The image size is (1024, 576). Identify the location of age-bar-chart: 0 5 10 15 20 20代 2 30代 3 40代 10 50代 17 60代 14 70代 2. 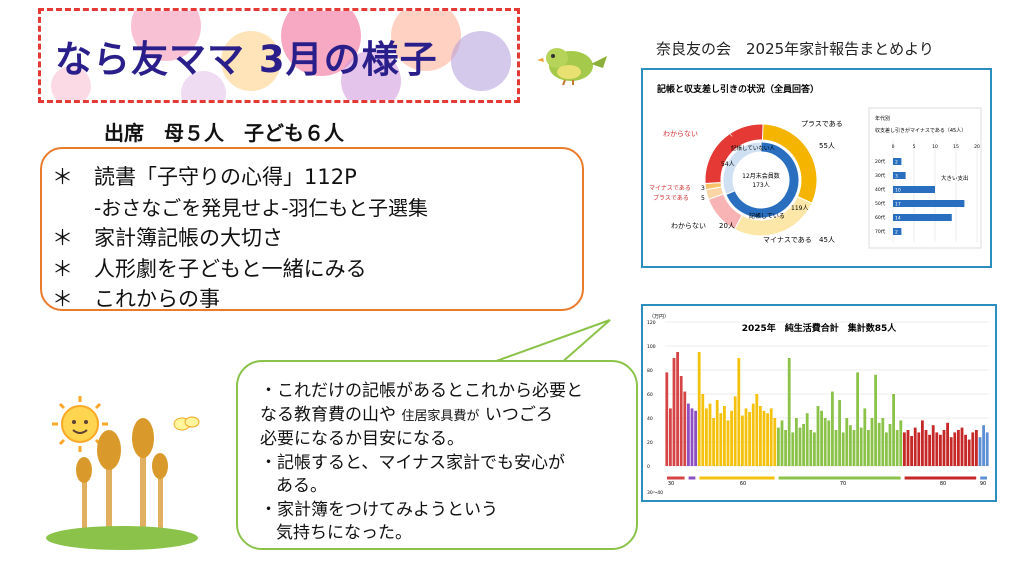
(927, 191).